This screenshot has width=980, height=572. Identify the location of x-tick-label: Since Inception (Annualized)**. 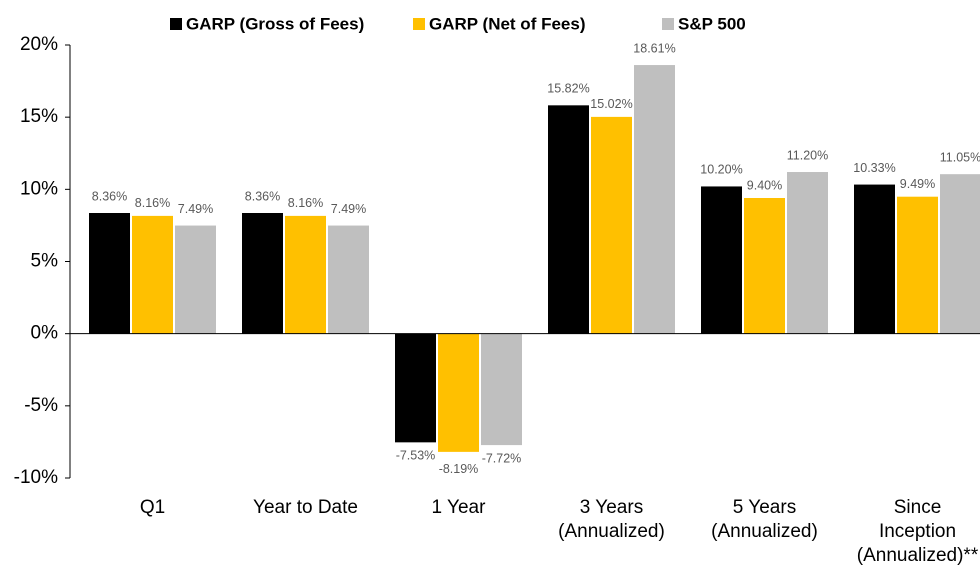
(918, 531).